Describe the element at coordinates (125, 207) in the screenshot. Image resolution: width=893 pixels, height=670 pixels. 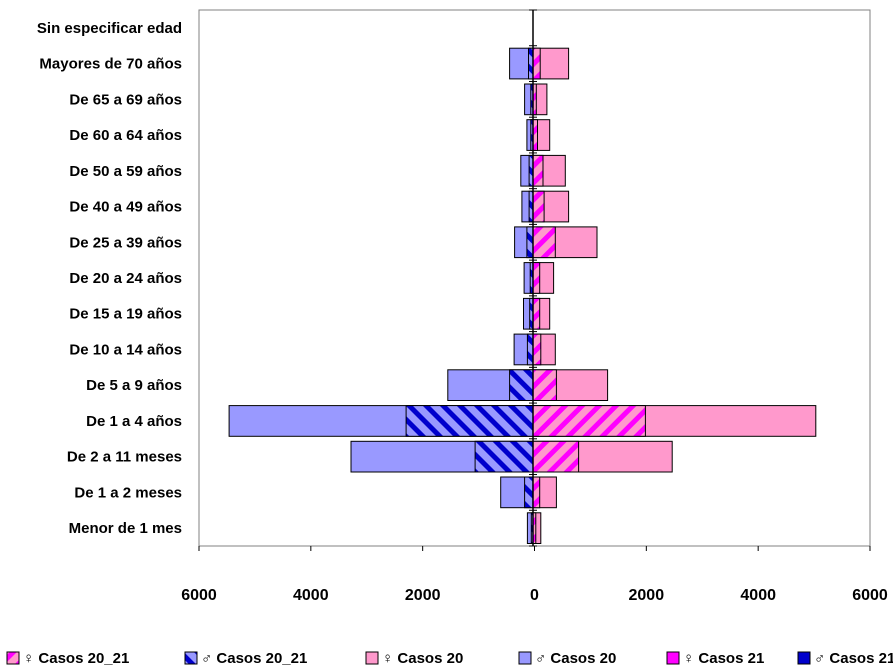
I see `category-label: De 40 a 49 años` at that location.